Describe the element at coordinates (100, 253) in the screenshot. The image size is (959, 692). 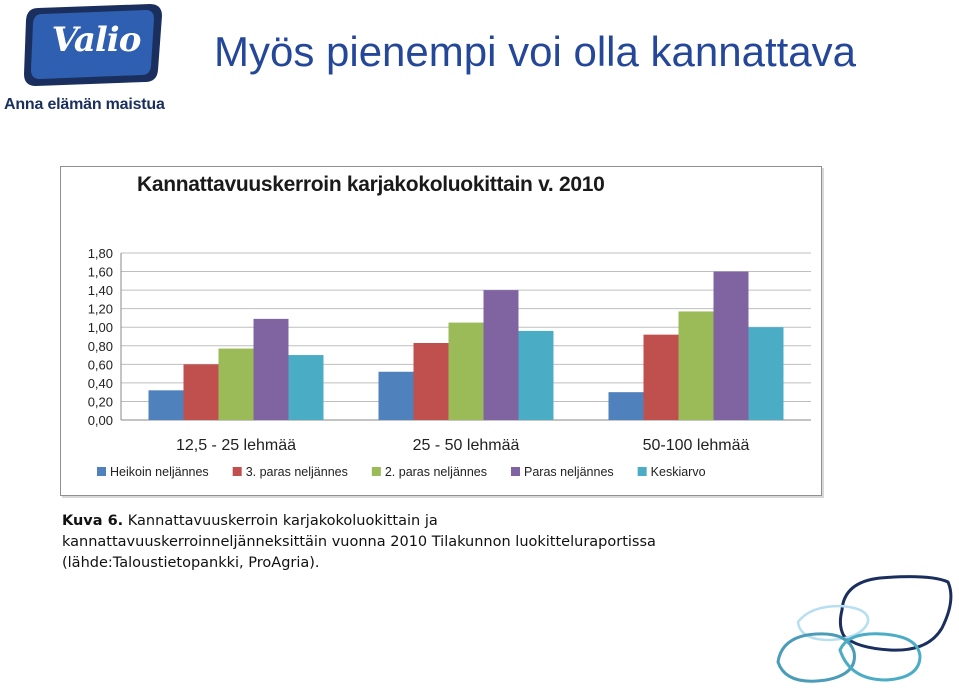
I see `y-tick-label: 1,80` at that location.